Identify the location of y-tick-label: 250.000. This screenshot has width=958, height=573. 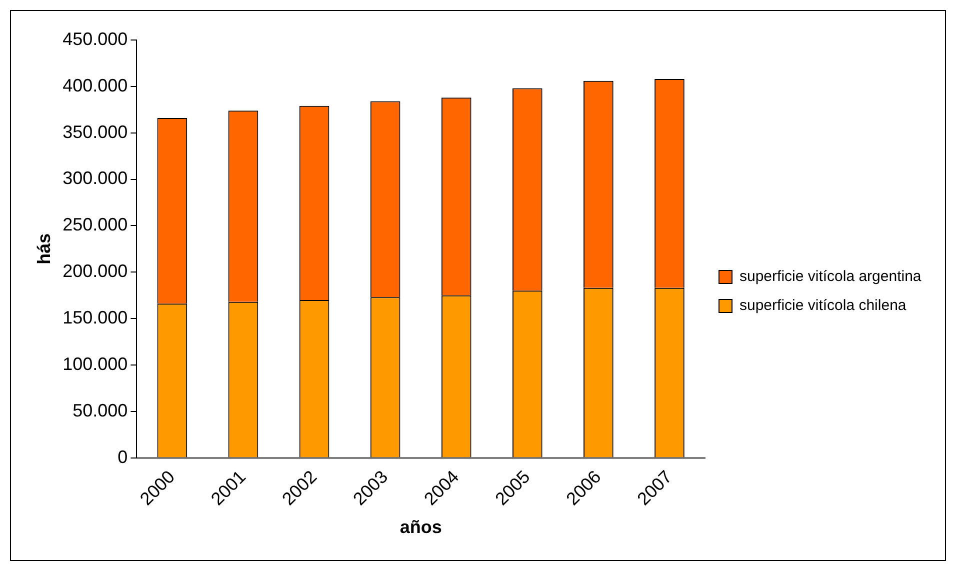
(95, 224).